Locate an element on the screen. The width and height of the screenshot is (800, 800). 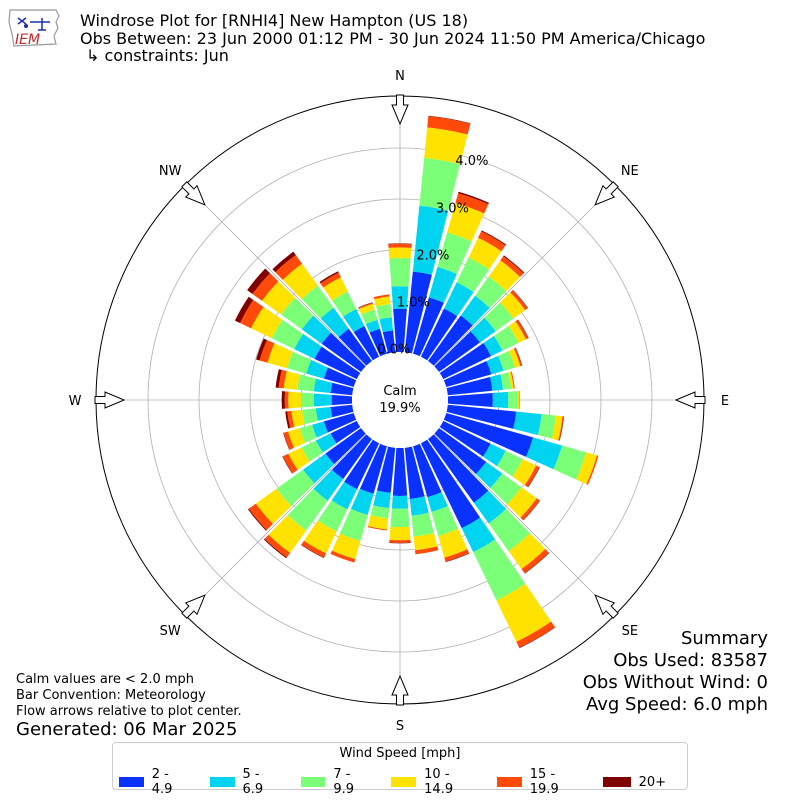
radial-tick-0: 0.0% is located at coordinates (393, 350).